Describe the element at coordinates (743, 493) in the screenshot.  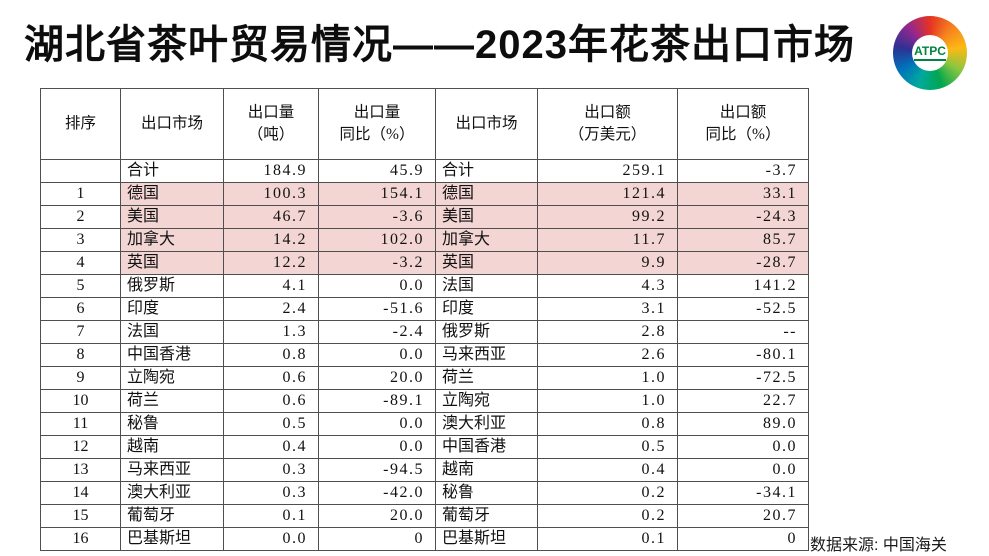
I see `cell-value-yoy: -34.1` at that location.